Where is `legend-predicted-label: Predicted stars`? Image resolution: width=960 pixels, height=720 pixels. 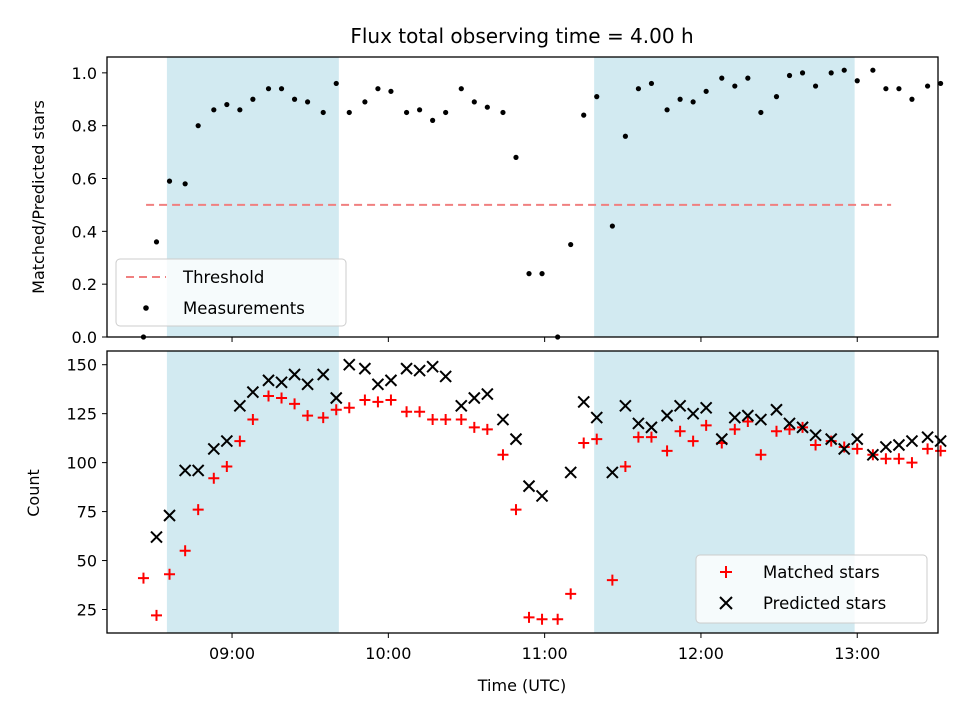
legend-predicted-label: Predicted stars is located at coordinates (824, 603).